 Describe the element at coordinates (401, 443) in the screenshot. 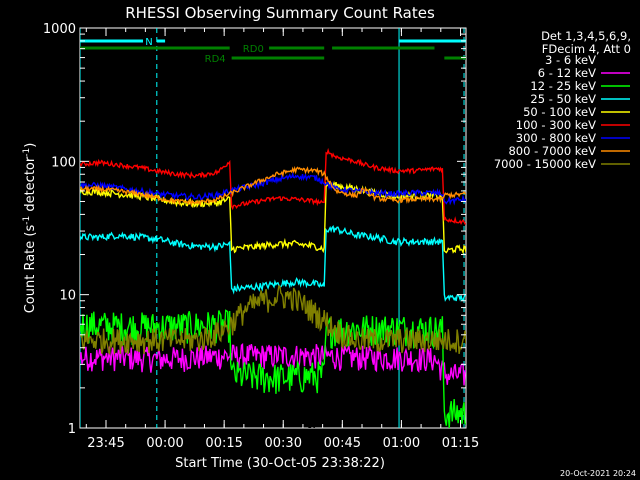

I see `x-tick-label: 01:00` at that location.